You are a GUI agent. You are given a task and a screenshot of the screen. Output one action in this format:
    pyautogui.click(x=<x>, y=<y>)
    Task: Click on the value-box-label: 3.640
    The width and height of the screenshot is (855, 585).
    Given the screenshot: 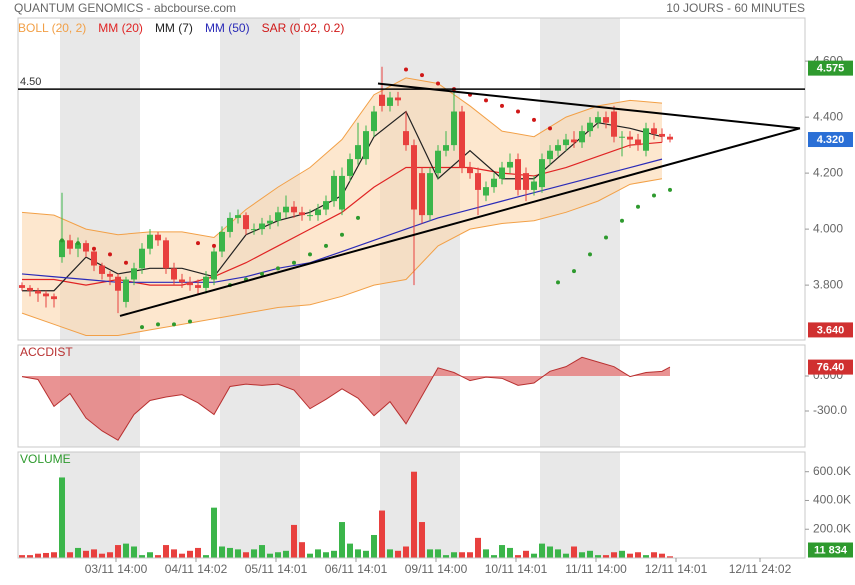 What is the action you would take?
    pyautogui.click(x=831, y=330)
    